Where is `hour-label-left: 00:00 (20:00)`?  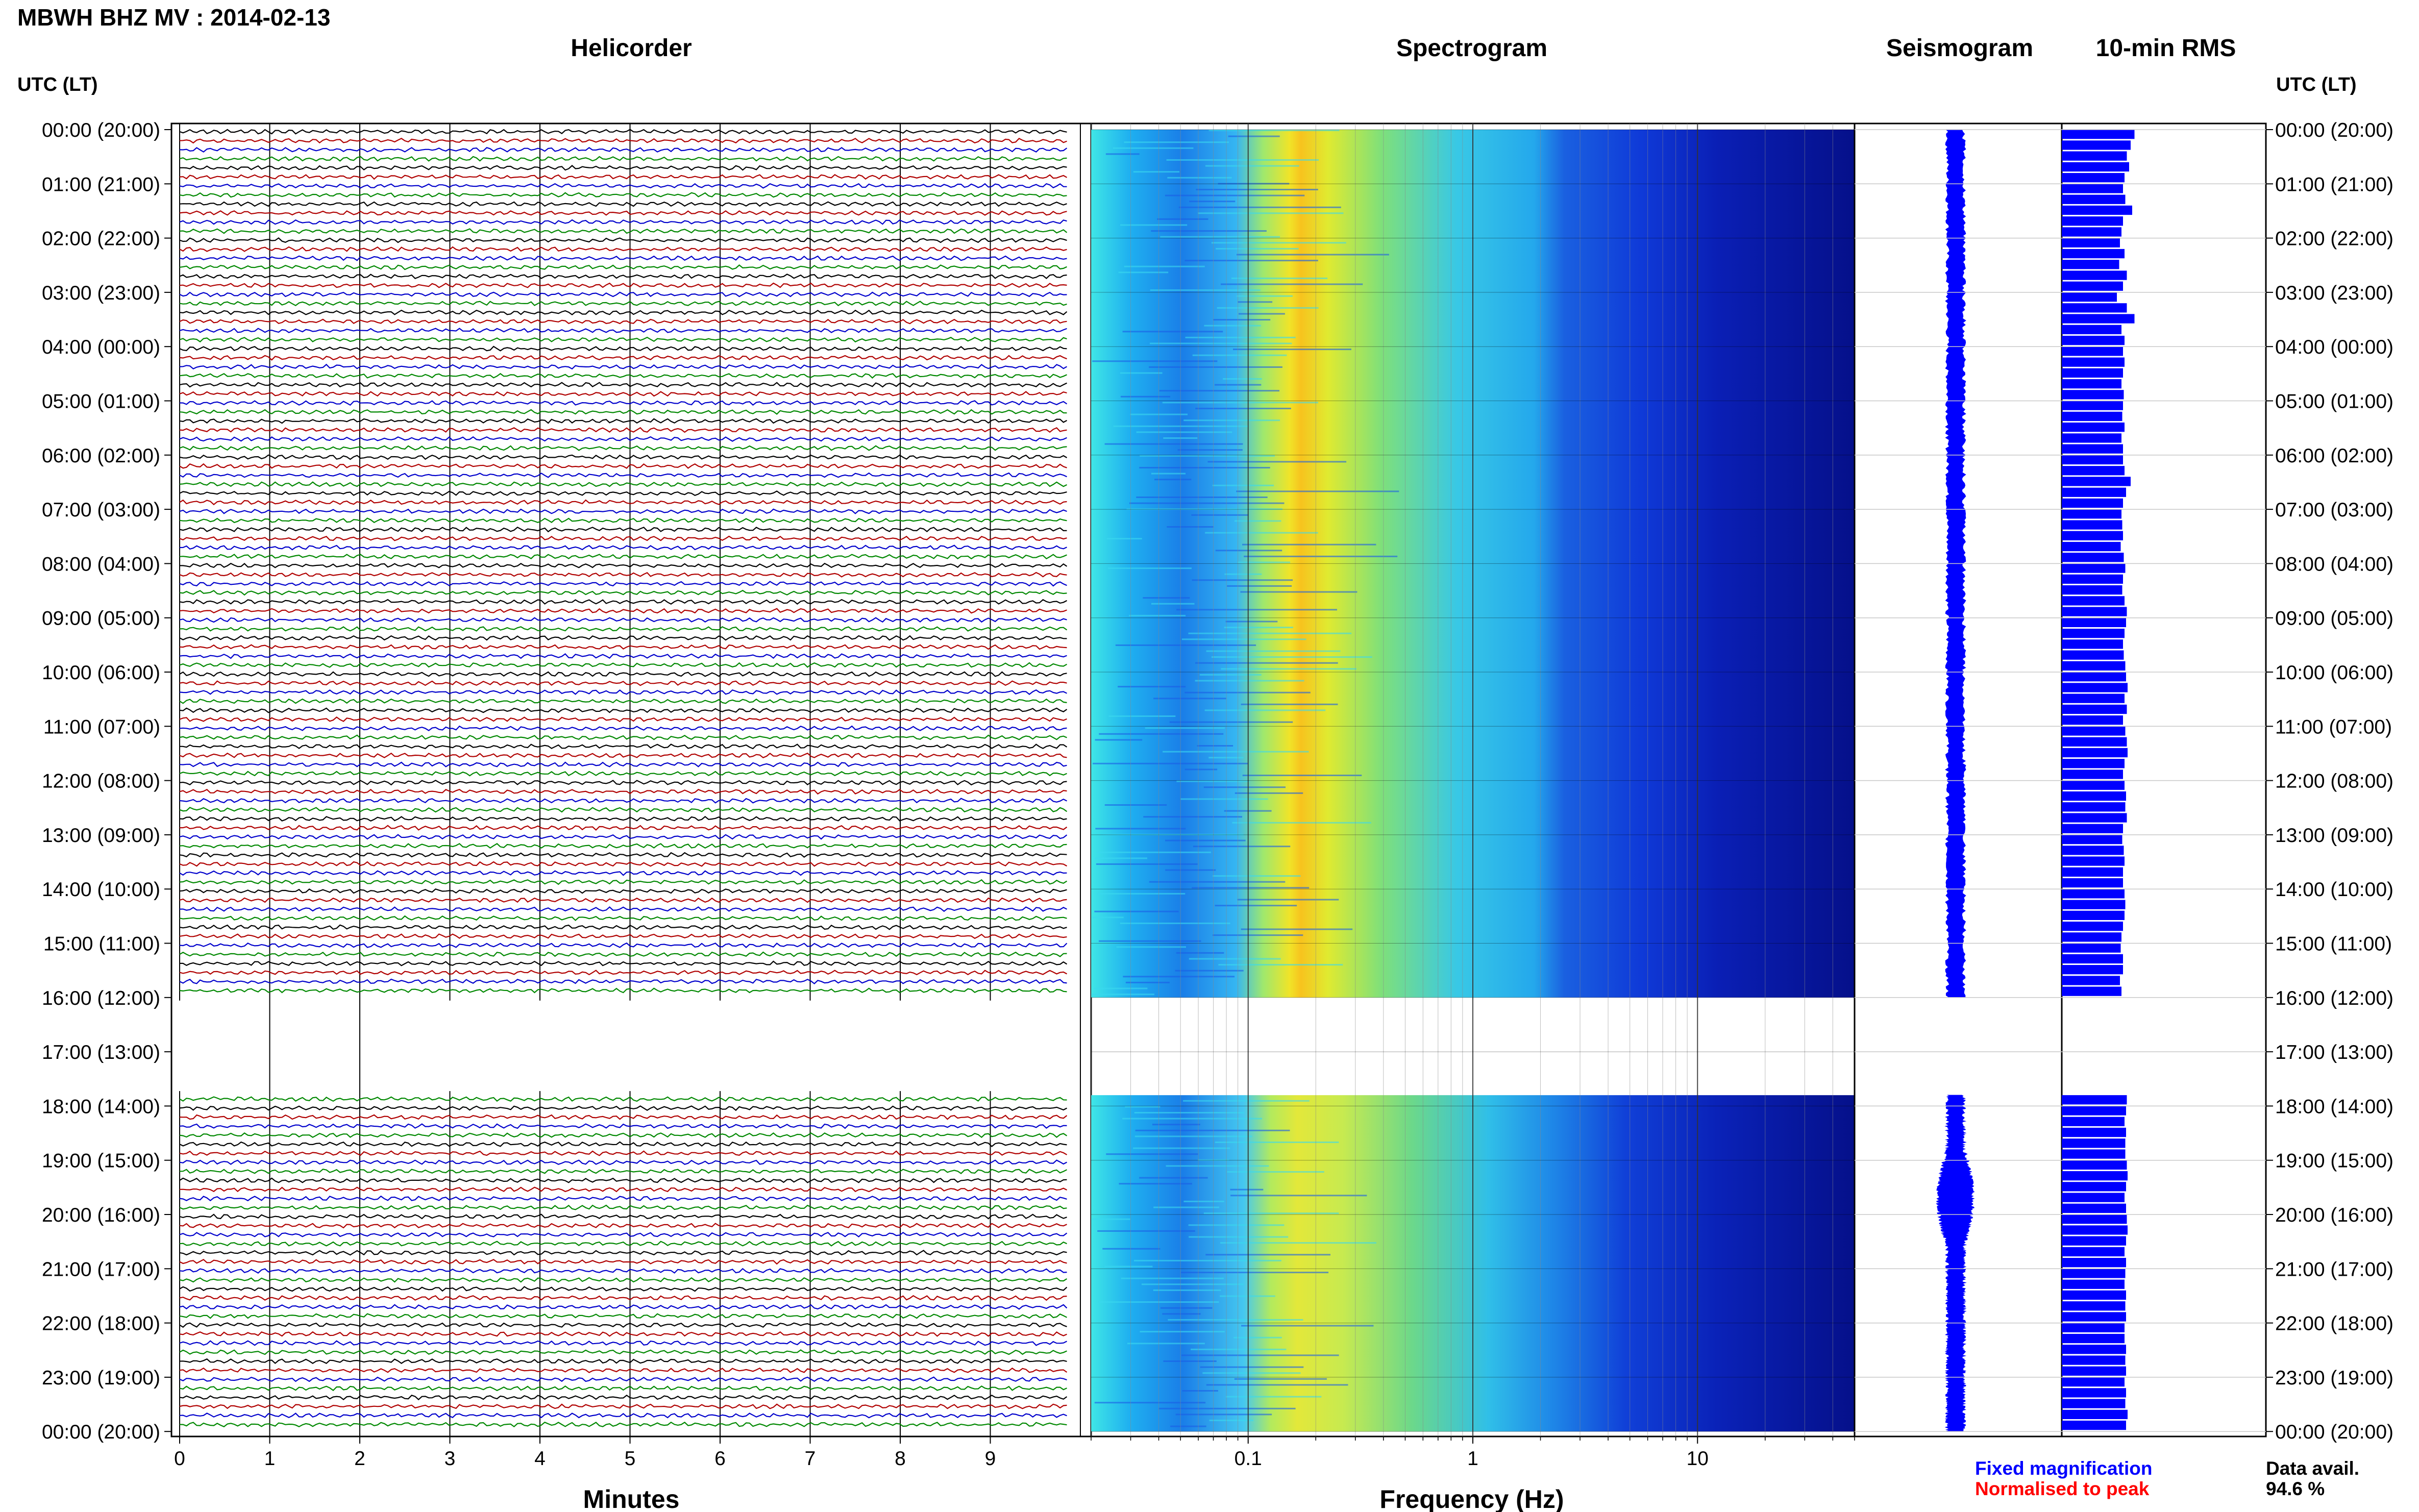
hour-label-left: 00:00 (20:00) is located at coordinates (101, 130).